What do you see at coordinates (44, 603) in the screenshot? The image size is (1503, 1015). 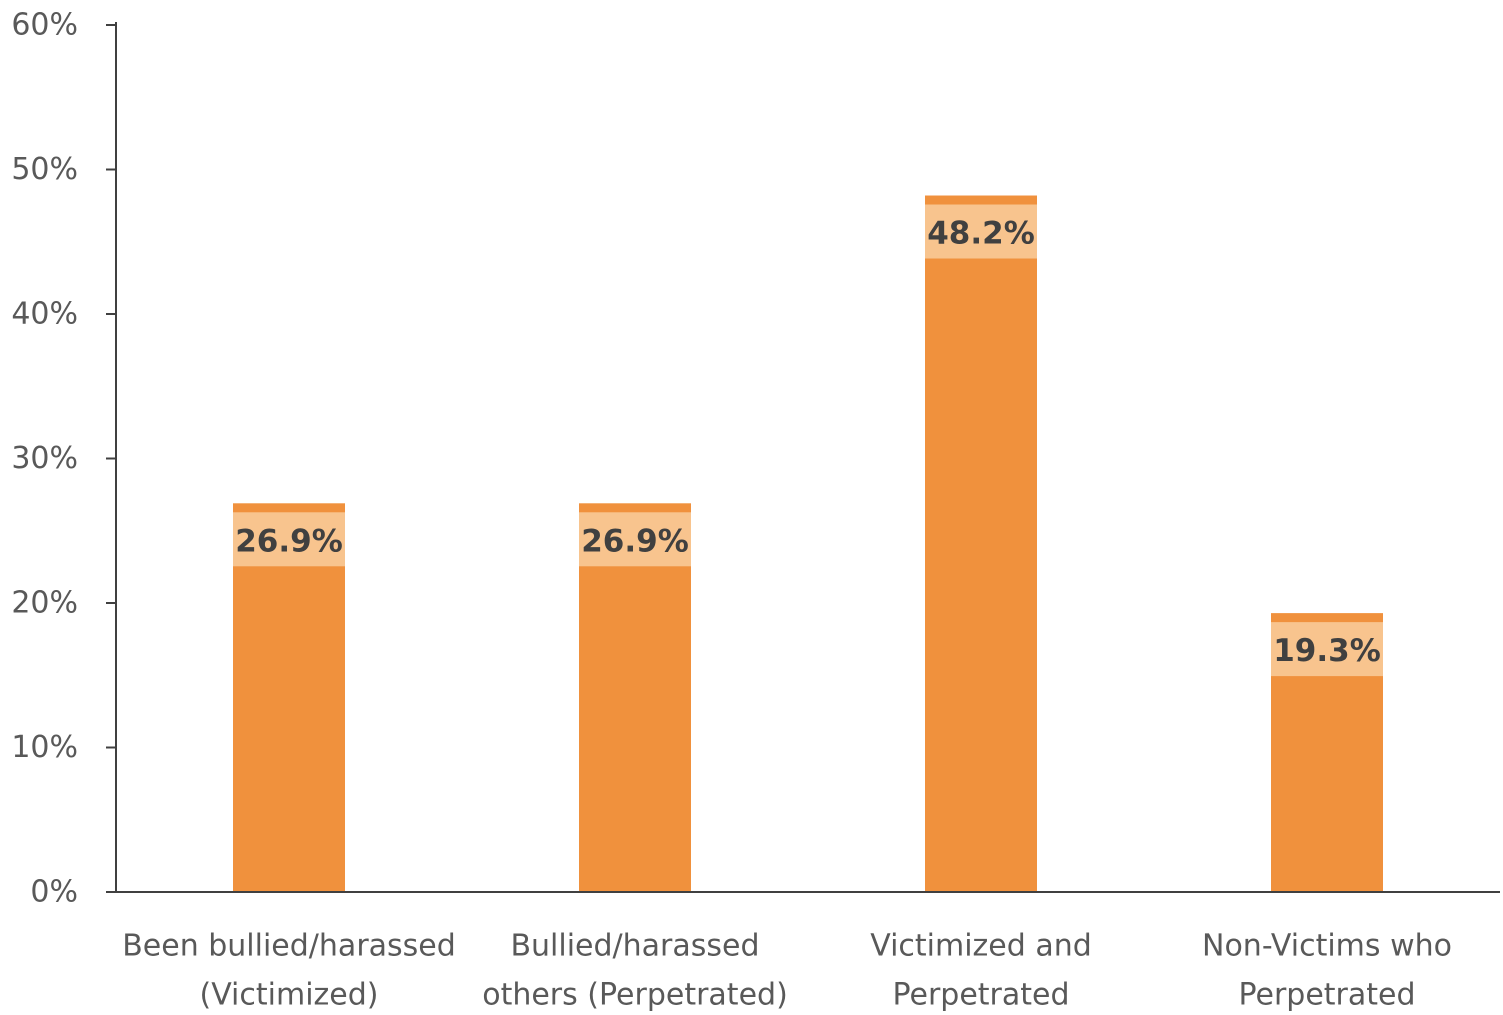 I see `y-tick-label: 20%` at bounding box center [44, 603].